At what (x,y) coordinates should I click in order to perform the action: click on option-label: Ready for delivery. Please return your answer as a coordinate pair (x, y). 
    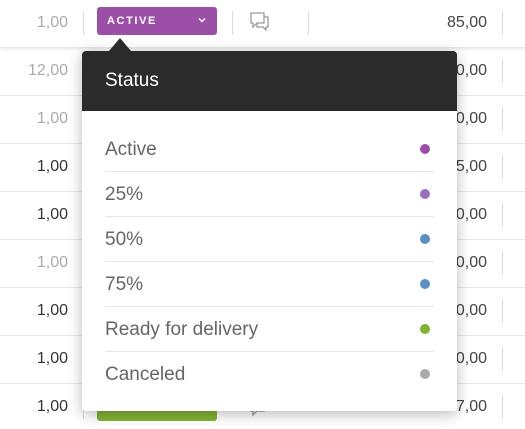
    Looking at the image, I should click on (182, 329).